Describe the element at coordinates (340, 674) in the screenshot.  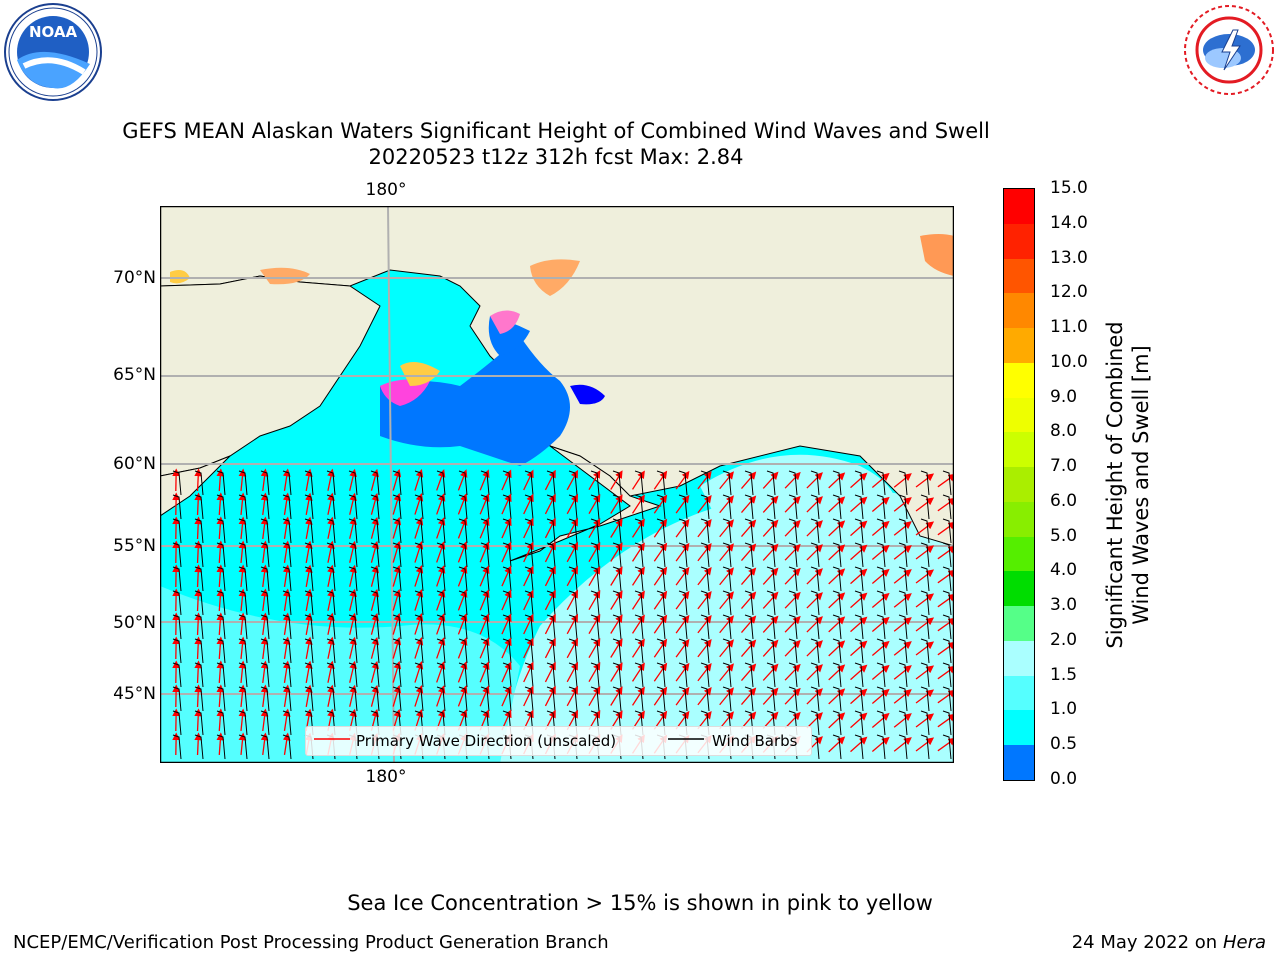
I see `wave-height-1-5m-area` at that location.